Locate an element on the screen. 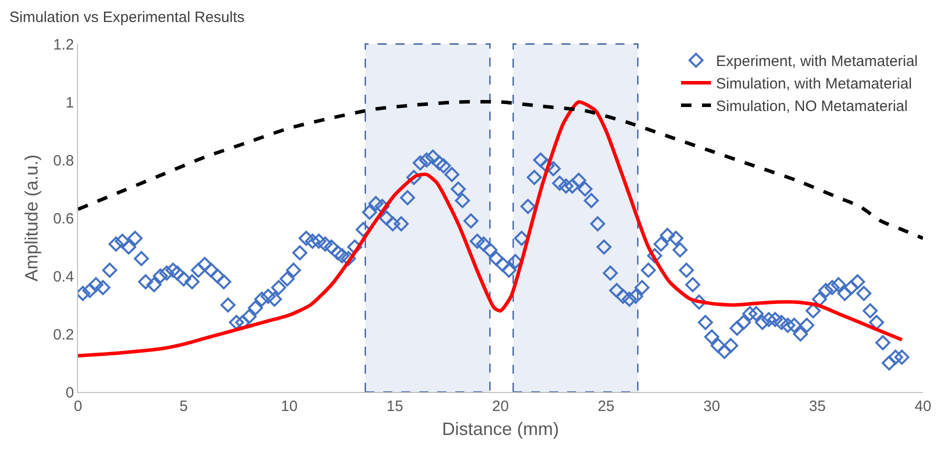 The height and width of the screenshot is (458, 943). legend-label: Experiment, with Metamaterial is located at coordinates (817, 61).